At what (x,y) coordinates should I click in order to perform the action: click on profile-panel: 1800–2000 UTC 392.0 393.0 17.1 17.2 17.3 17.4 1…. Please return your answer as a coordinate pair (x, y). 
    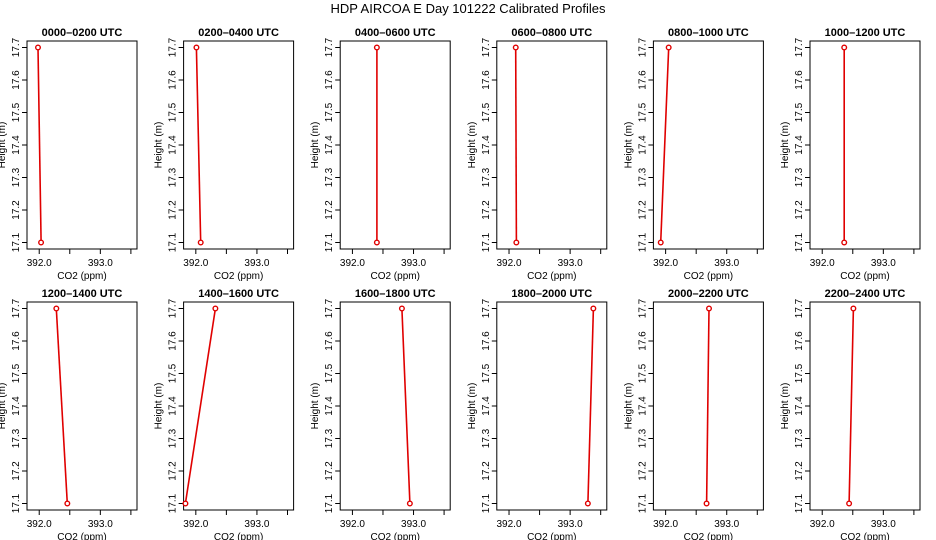
    Looking at the image, I should click on (537, 414).